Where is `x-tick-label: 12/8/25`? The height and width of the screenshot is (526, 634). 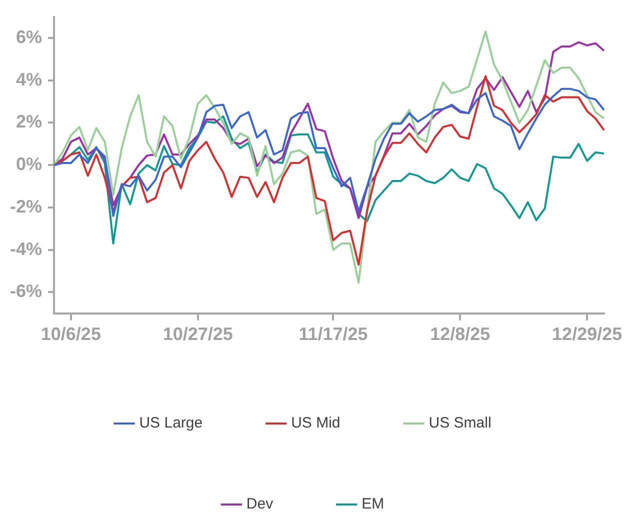 x-tick-label: 12/8/25 is located at coordinates (460, 334).